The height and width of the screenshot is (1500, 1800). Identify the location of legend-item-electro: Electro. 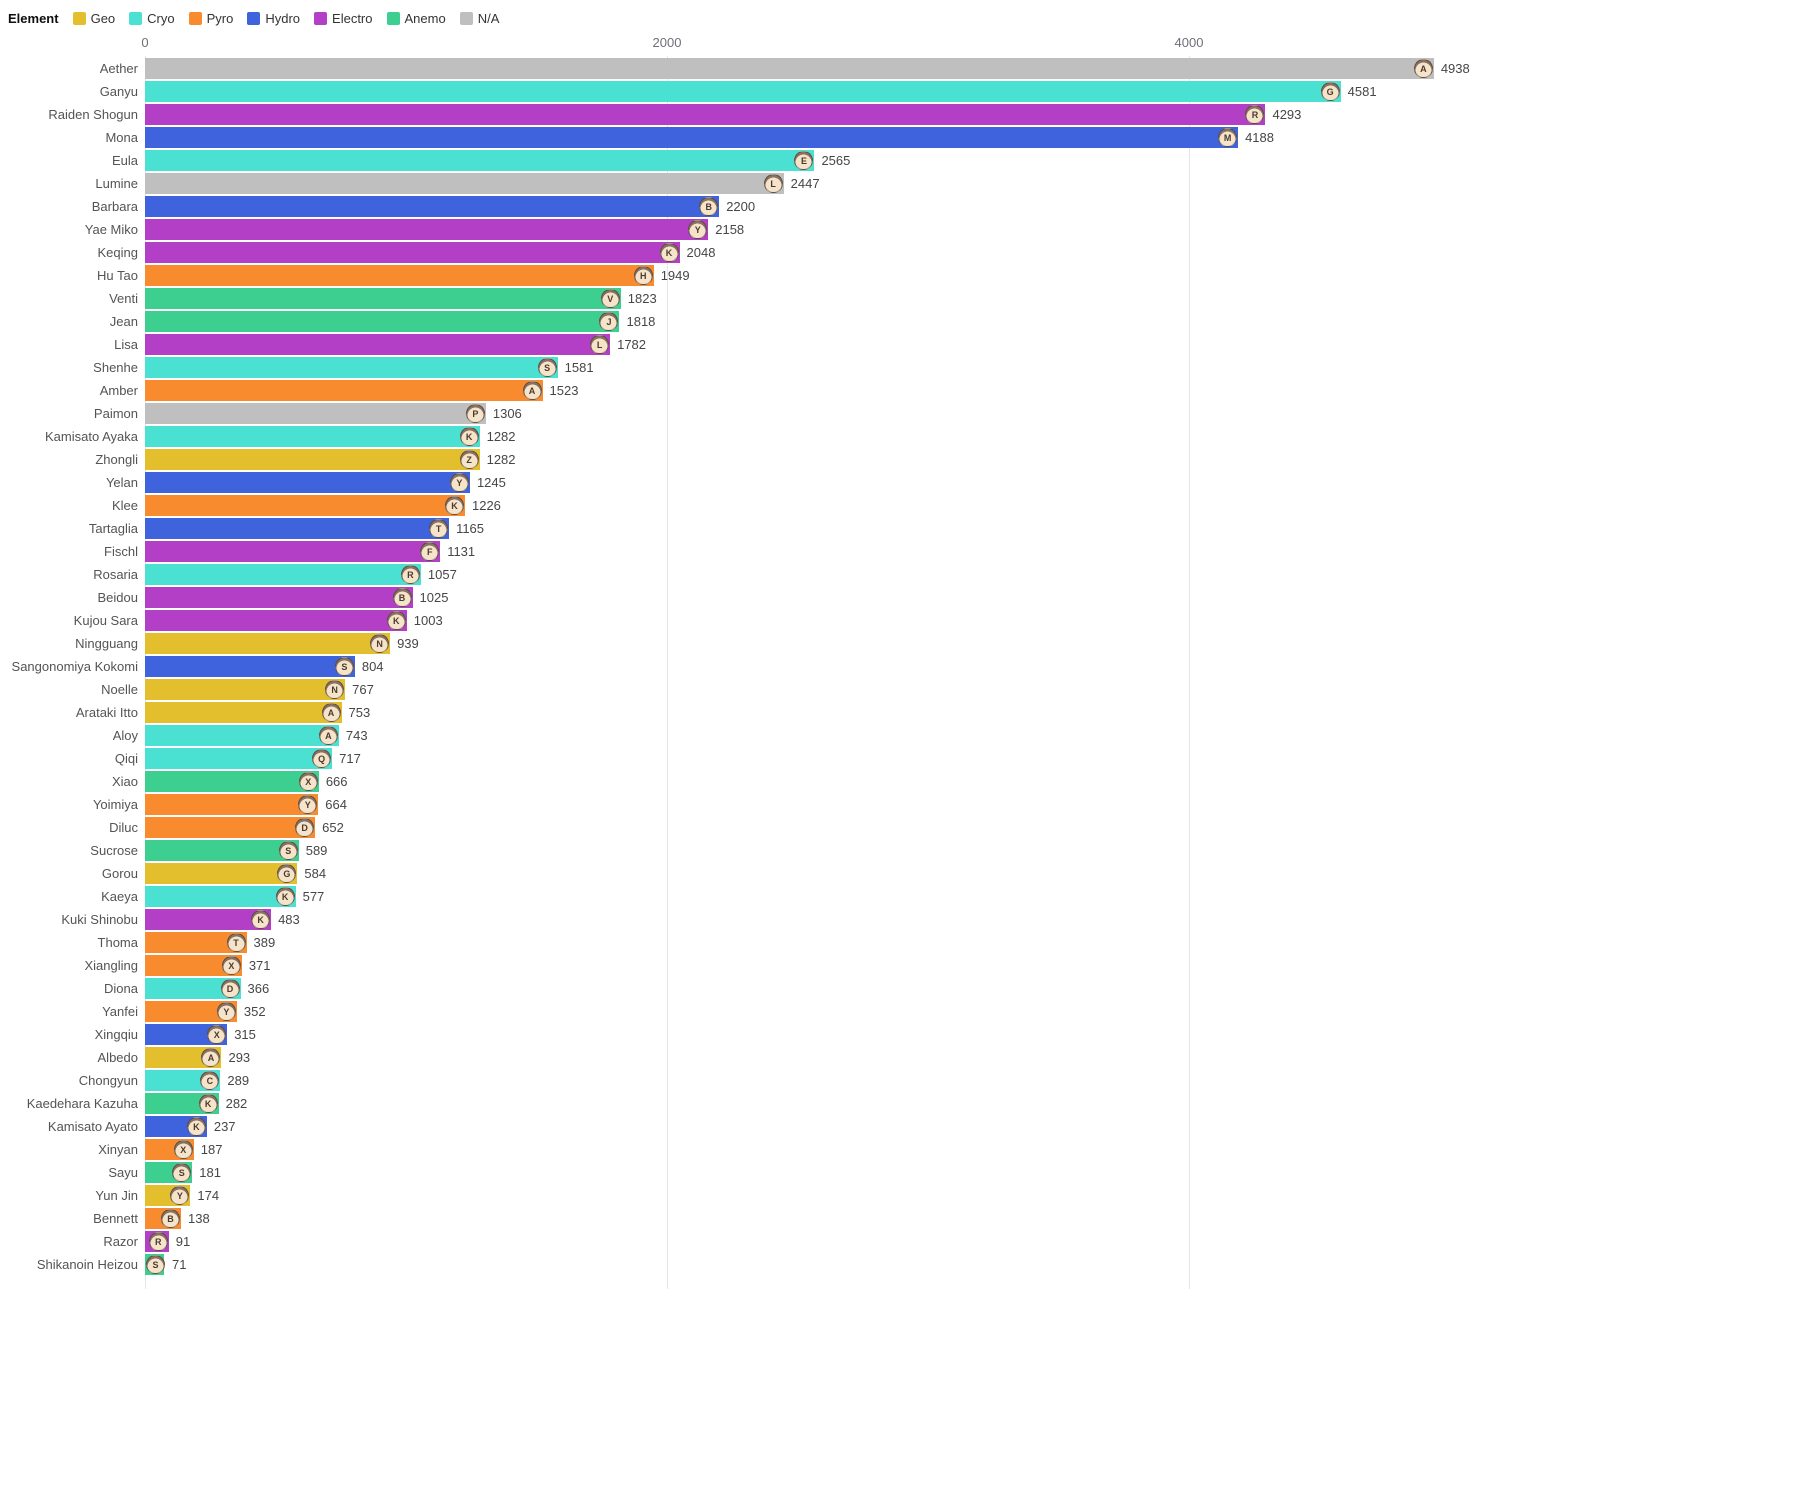
(343, 18).